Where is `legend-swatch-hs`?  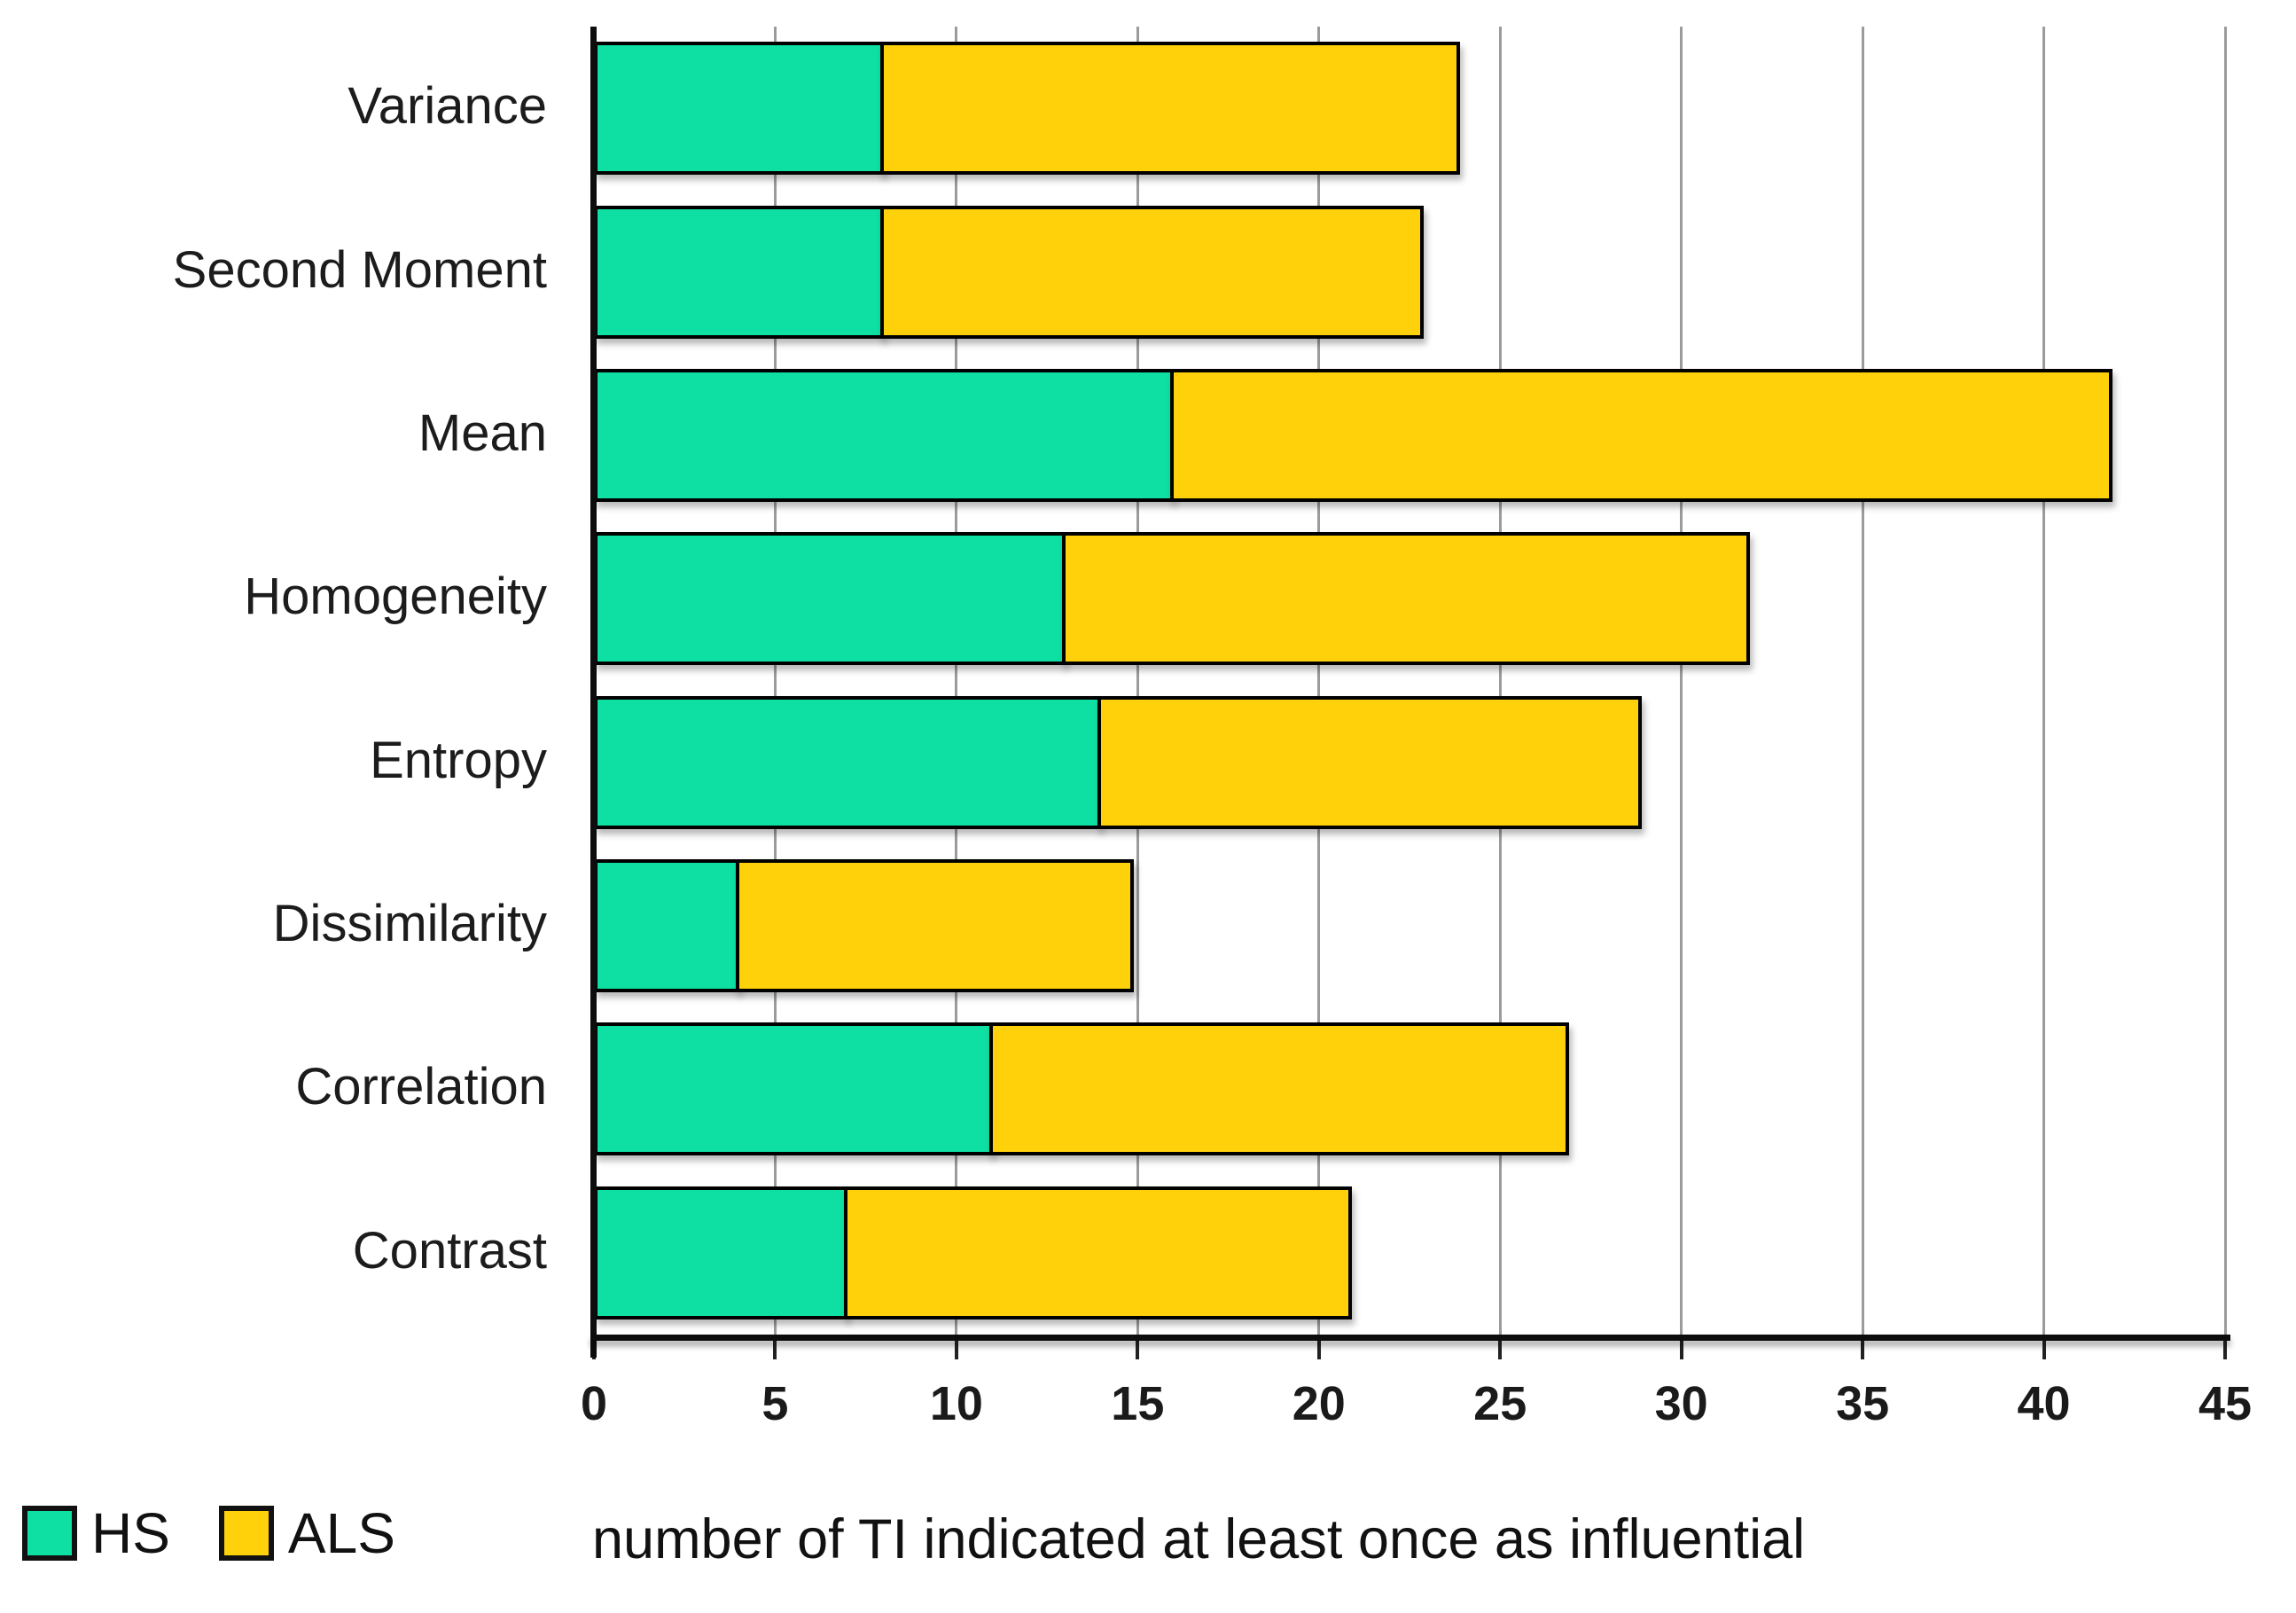 legend-swatch-hs is located at coordinates (49, 1533).